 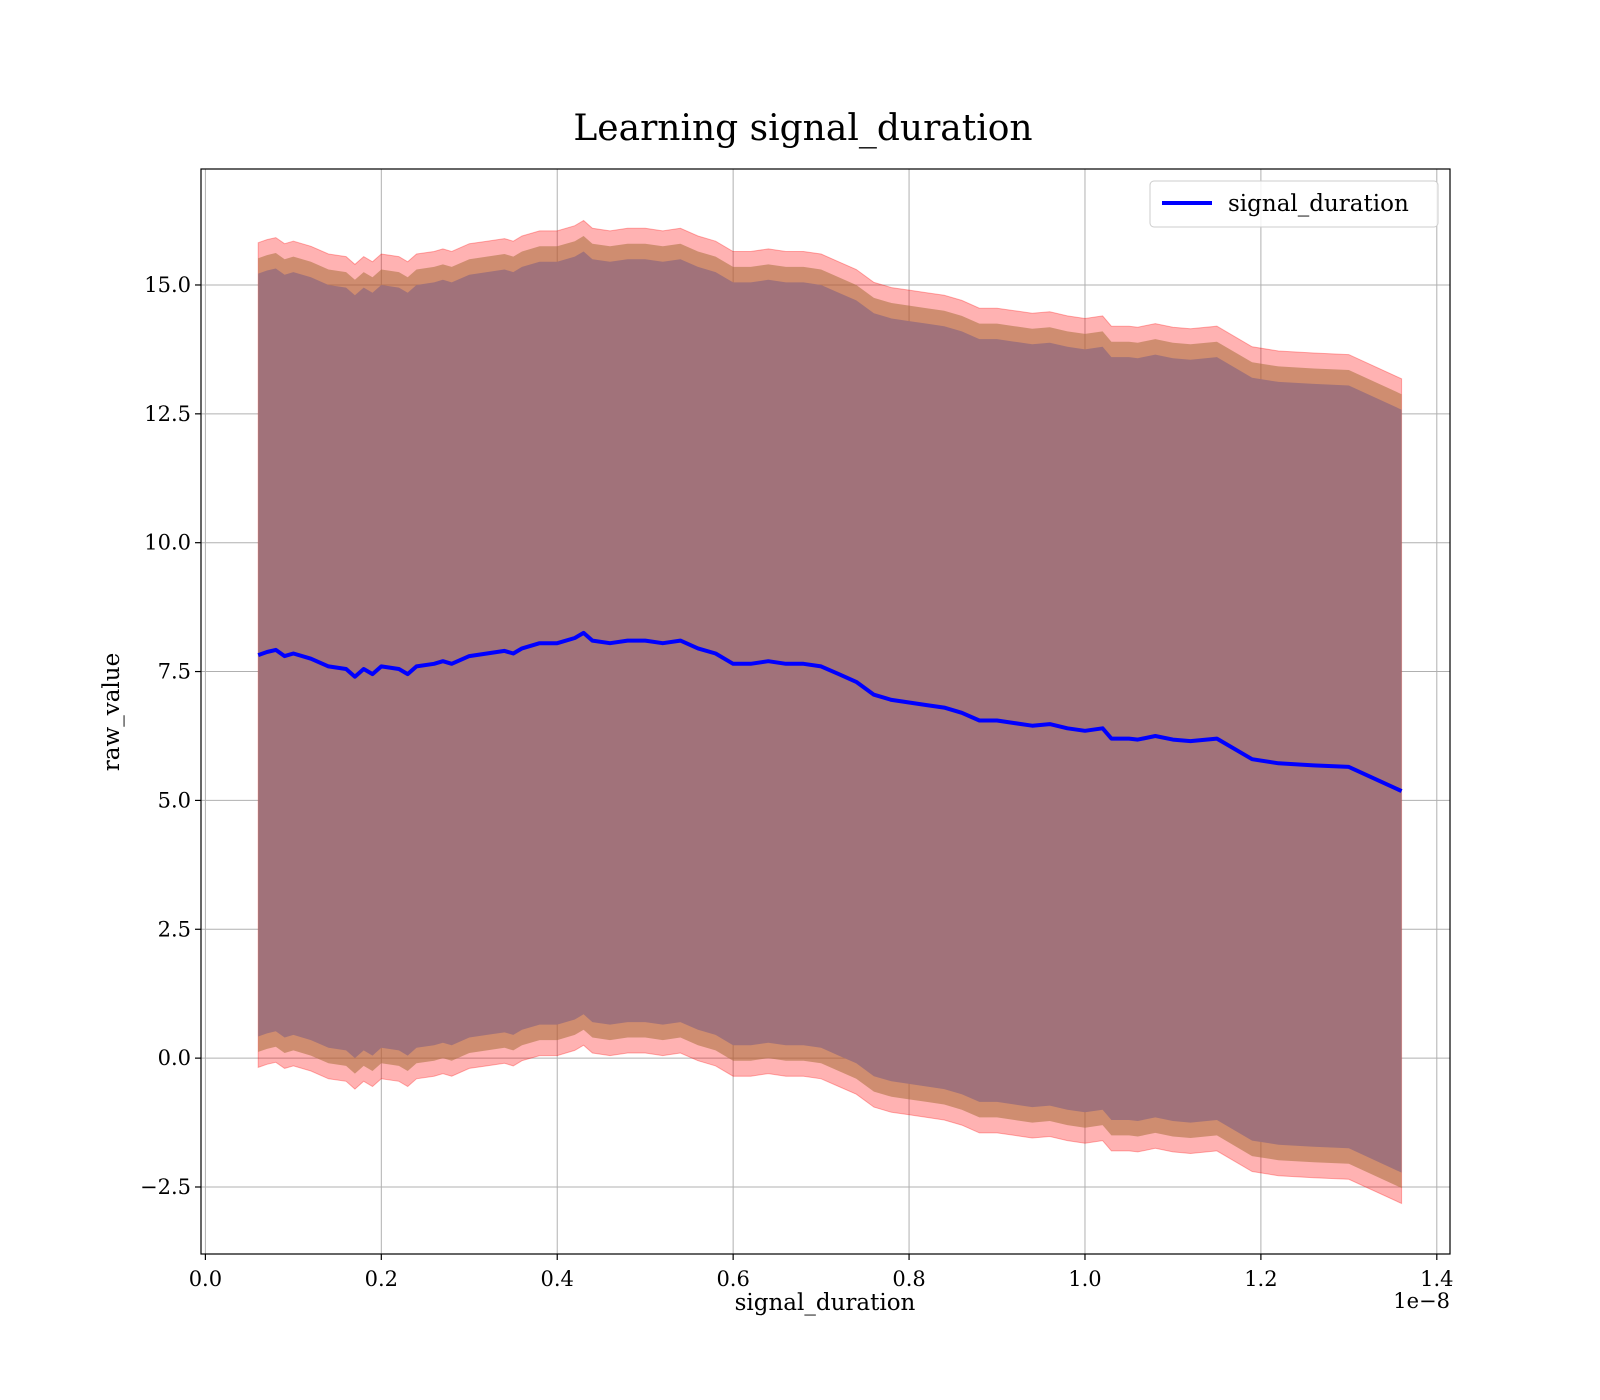 I want to click on x-tick-label-4: 0.8, so click(x=908, y=1279).